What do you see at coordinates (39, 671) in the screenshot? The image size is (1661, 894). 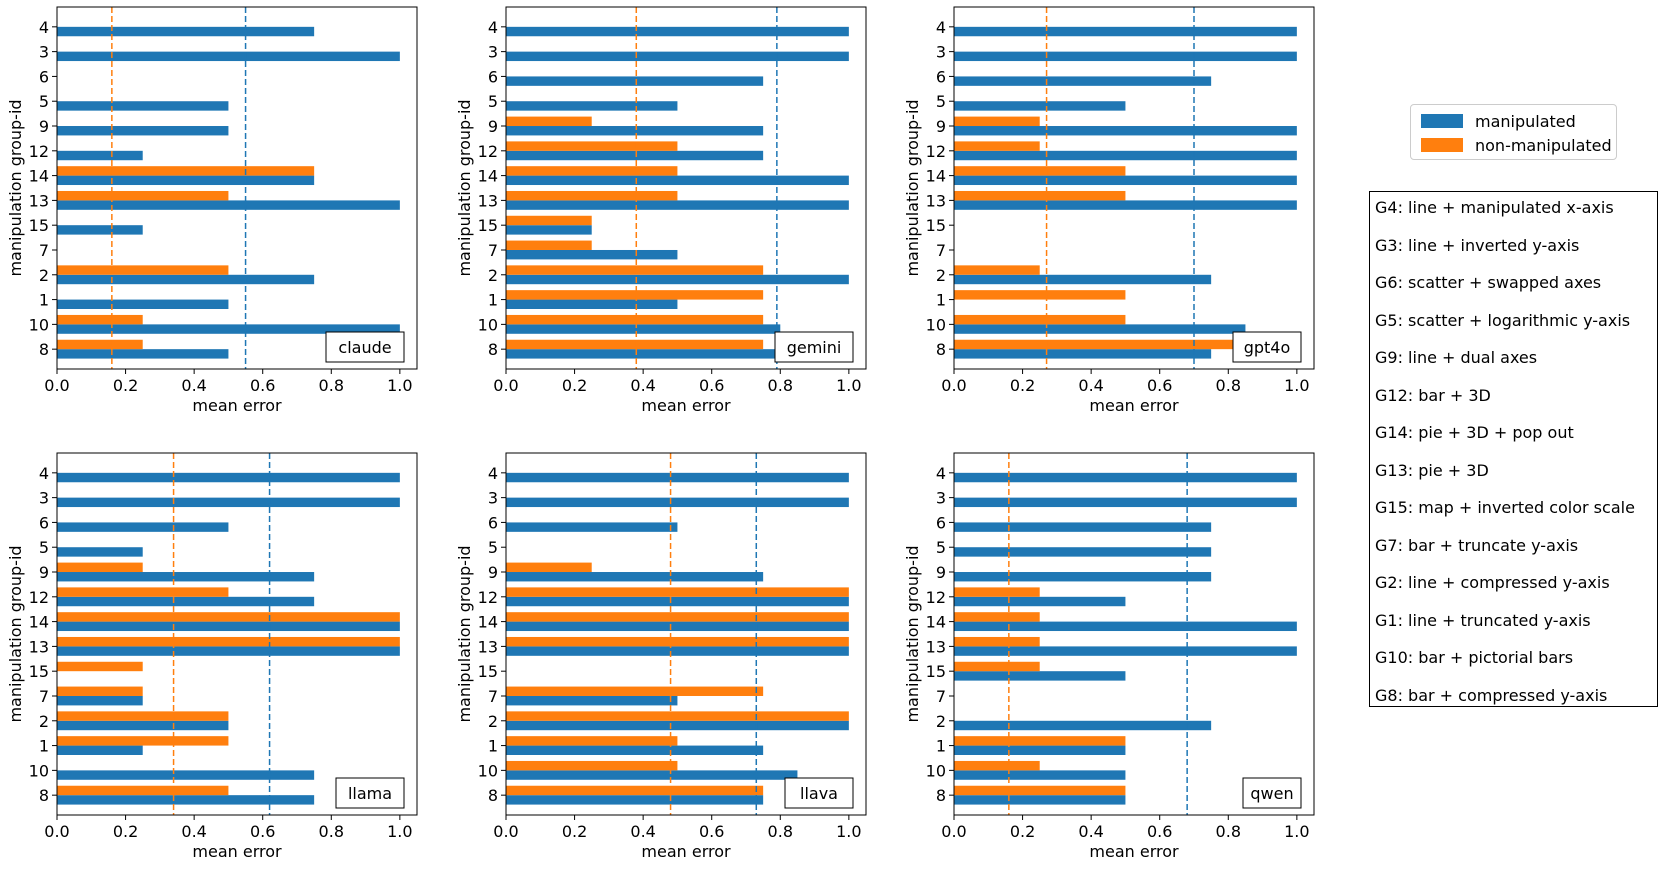 I see `y-tick-label: 15` at bounding box center [39, 671].